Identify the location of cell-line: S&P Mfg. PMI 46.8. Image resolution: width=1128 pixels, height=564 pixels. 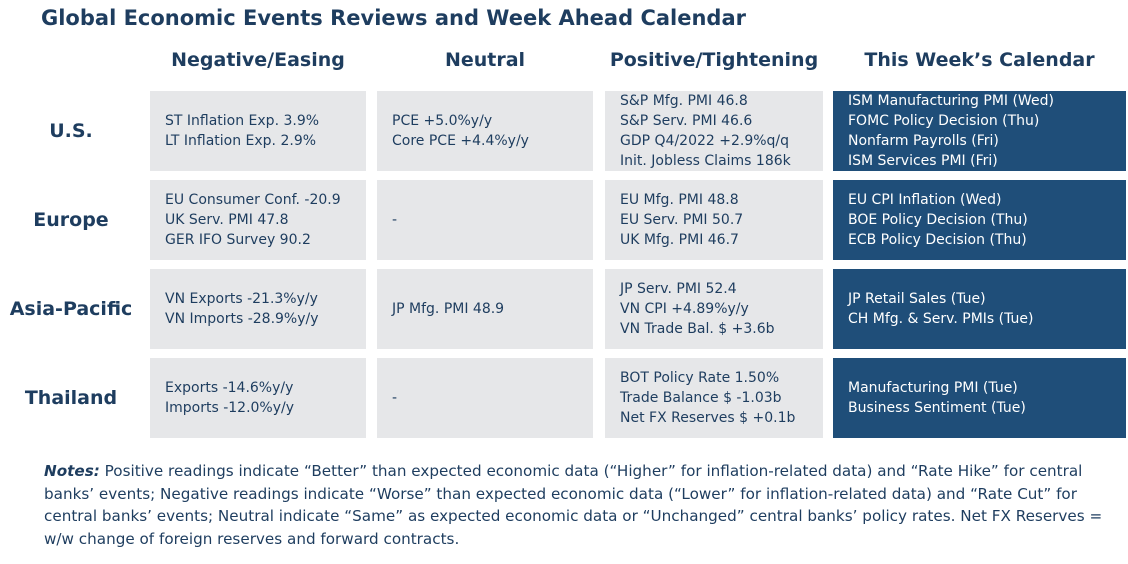
(684, 101).